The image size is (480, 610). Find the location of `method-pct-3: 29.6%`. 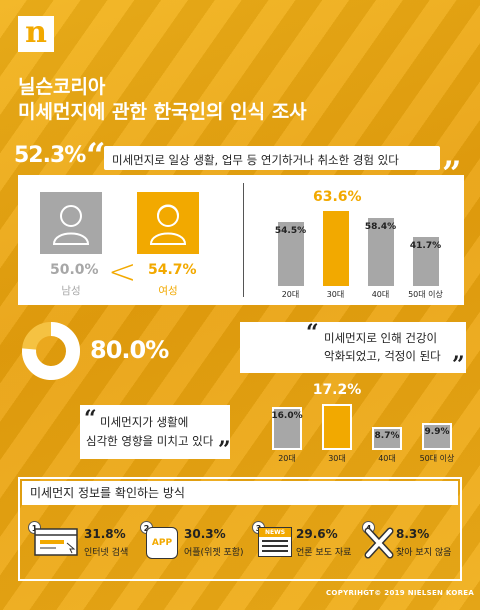

method-pct-3: 29.6% is located at coordinates (317, 534).